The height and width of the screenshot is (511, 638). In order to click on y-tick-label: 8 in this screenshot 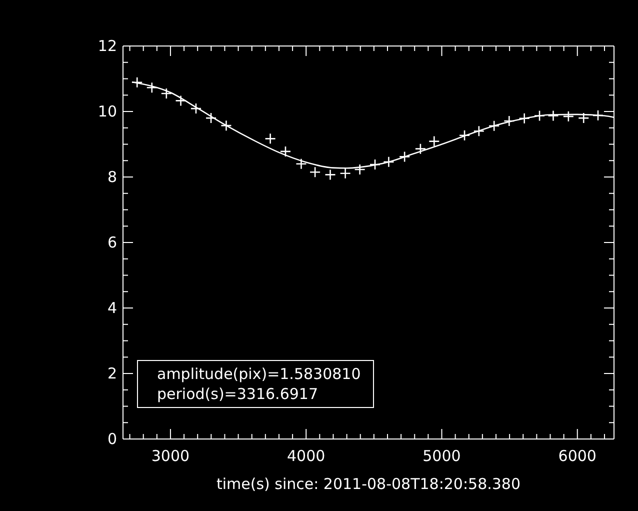, I will do `click(112, 177)`.